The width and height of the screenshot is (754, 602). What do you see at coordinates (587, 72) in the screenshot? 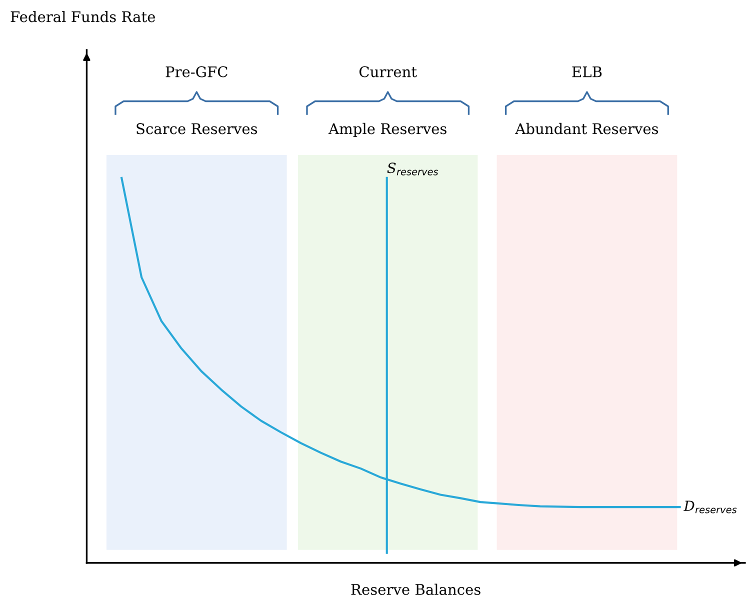
I see `text: ELB` at bounding box center [587, 72].